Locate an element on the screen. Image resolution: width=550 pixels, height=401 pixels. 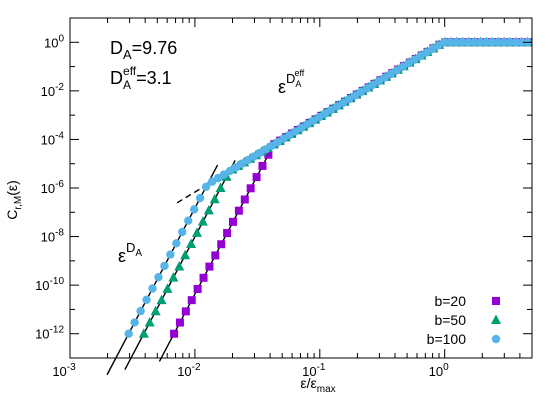
x-axis-label: ε/εmax is located at coordinates (317, 385).